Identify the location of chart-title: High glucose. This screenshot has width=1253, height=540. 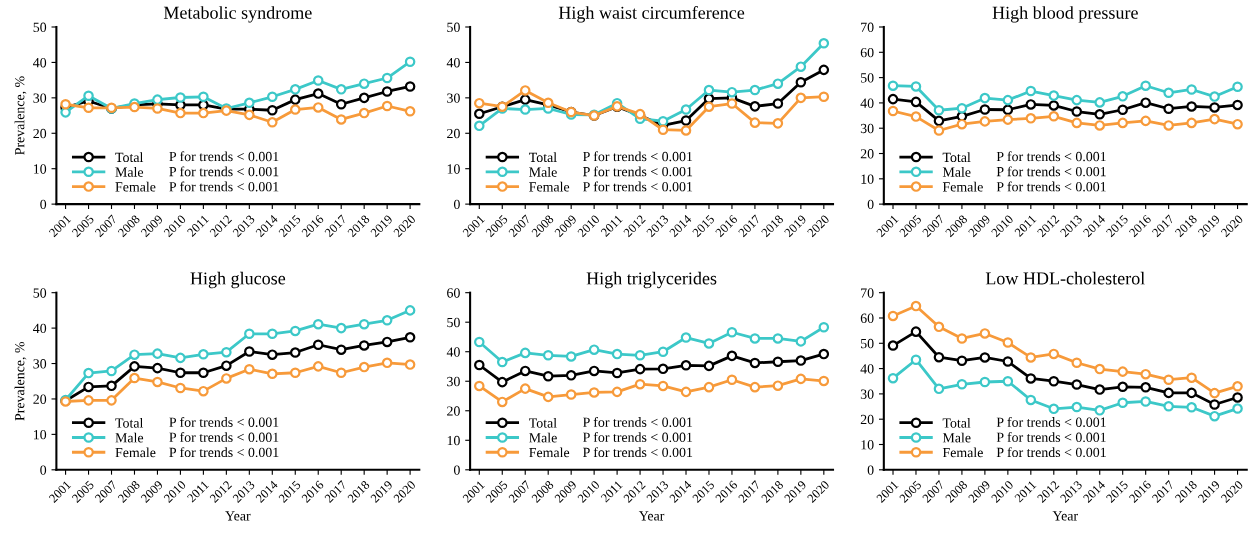
(238, 280).